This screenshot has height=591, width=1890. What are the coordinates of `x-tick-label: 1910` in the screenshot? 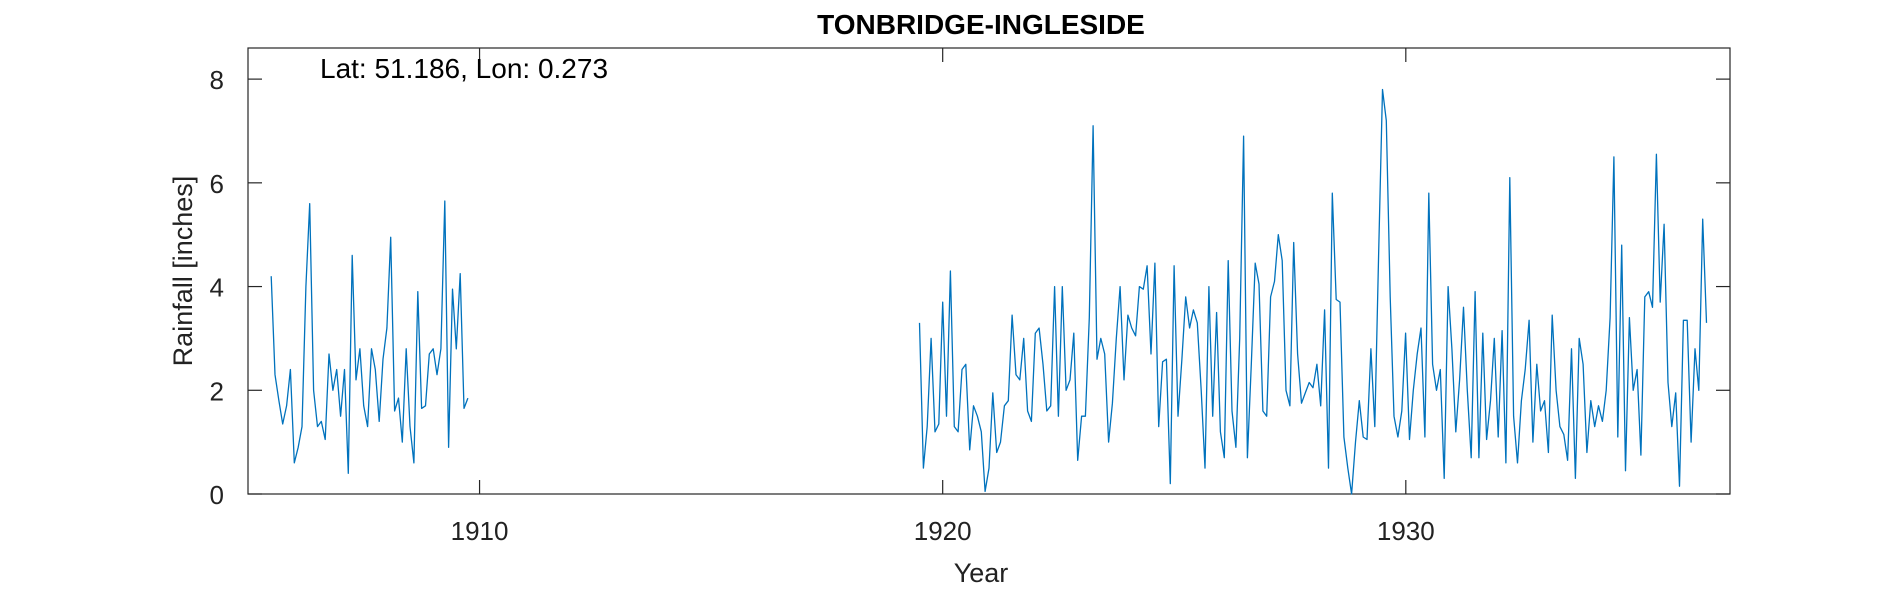 It's located at (480, 531).